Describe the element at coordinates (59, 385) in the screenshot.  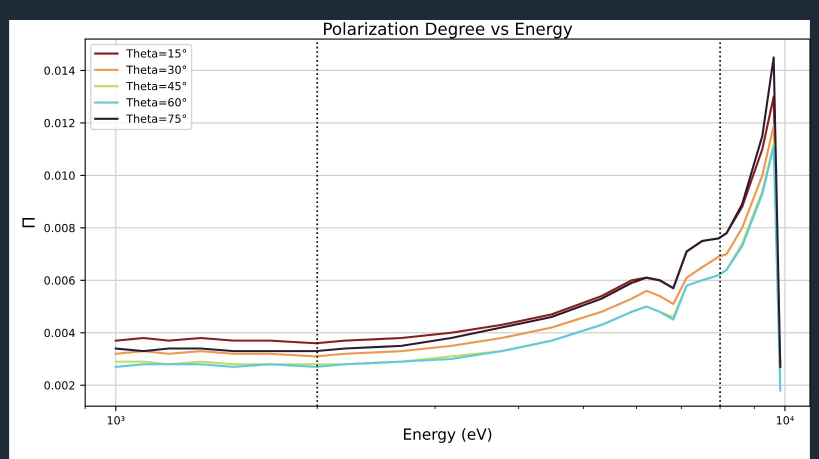
I see `y-tick-label: 0.002` at that location.